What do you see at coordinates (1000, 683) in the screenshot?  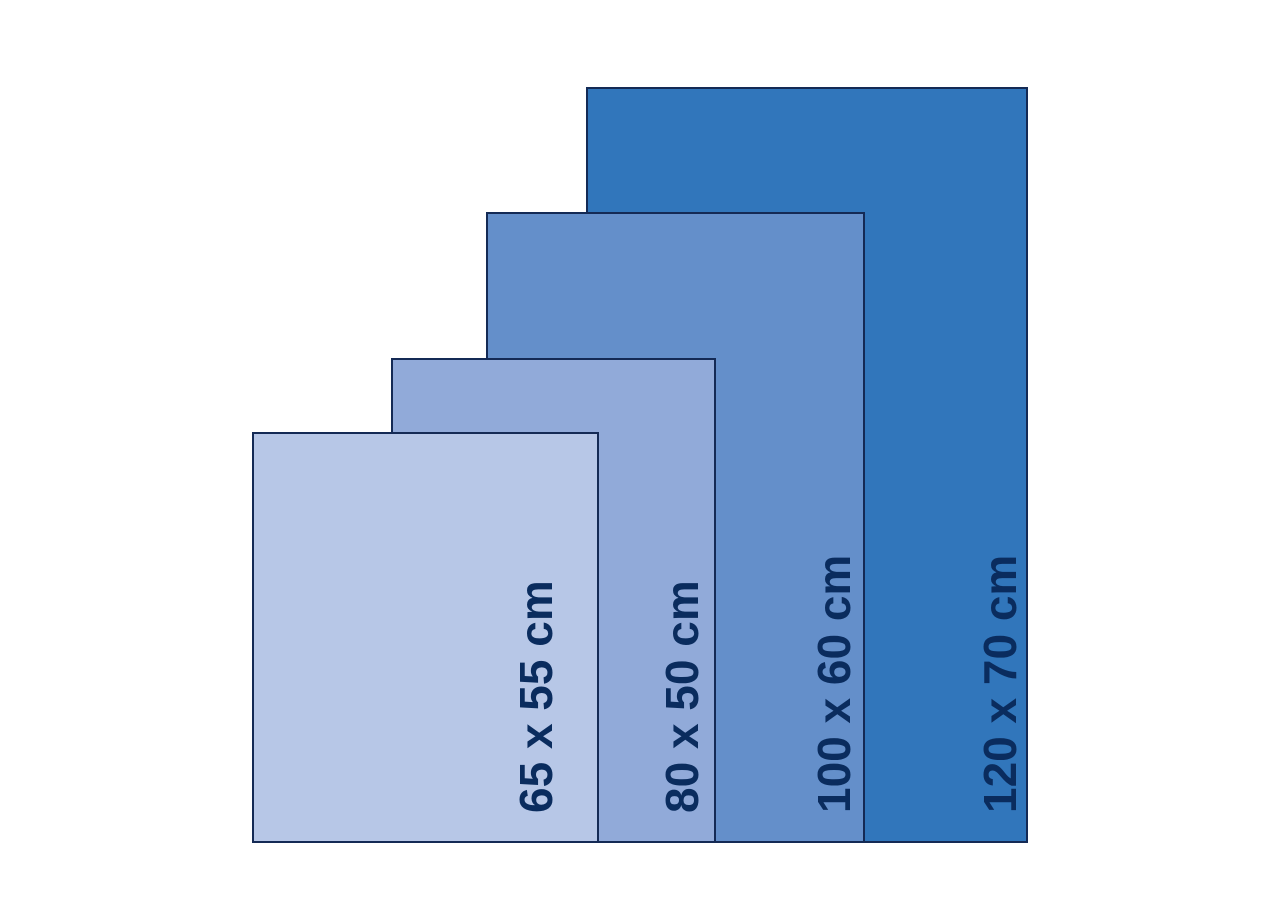 I see `size-label-120x70: 120 x 70 cm` at bounding box center [1000, 683].